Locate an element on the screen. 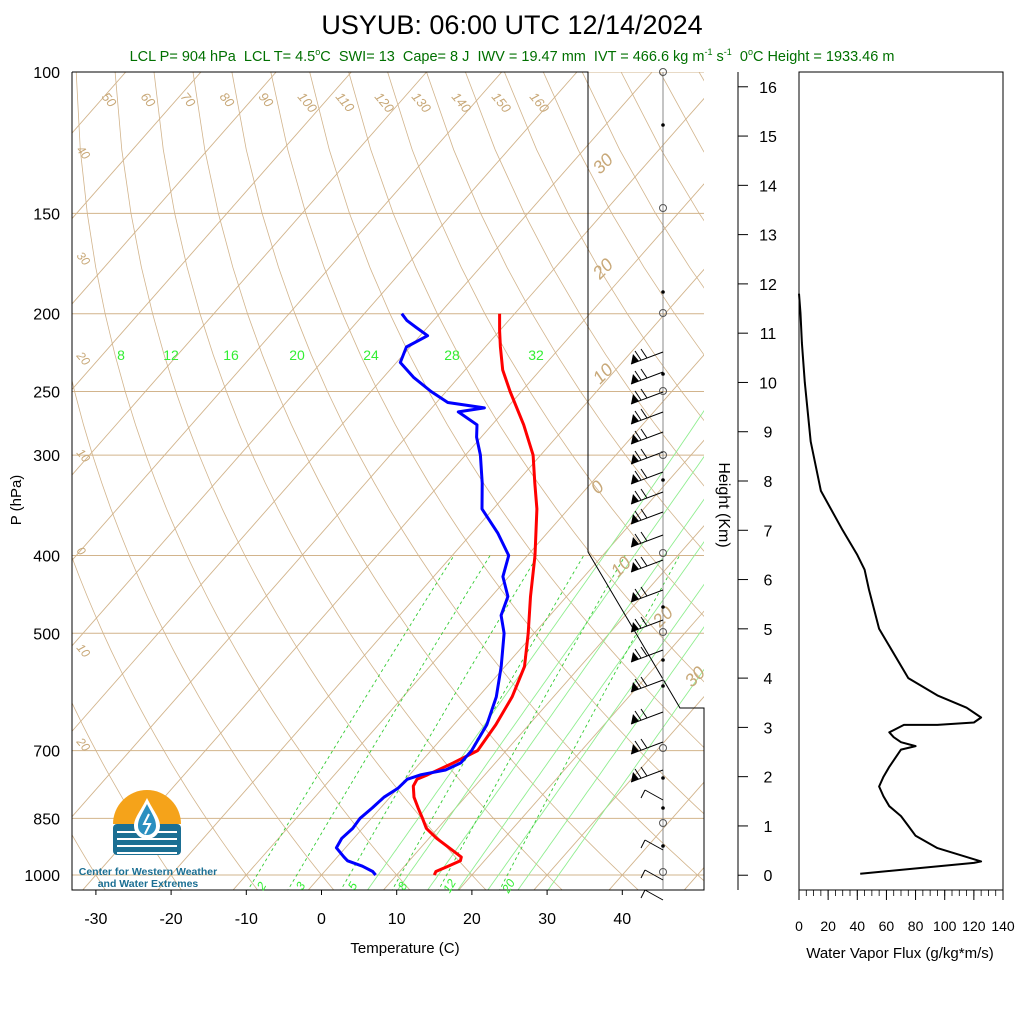 The height and width of the screenshot is (1024, 1024). moist-adiabat is located at coordinates (625, 779).